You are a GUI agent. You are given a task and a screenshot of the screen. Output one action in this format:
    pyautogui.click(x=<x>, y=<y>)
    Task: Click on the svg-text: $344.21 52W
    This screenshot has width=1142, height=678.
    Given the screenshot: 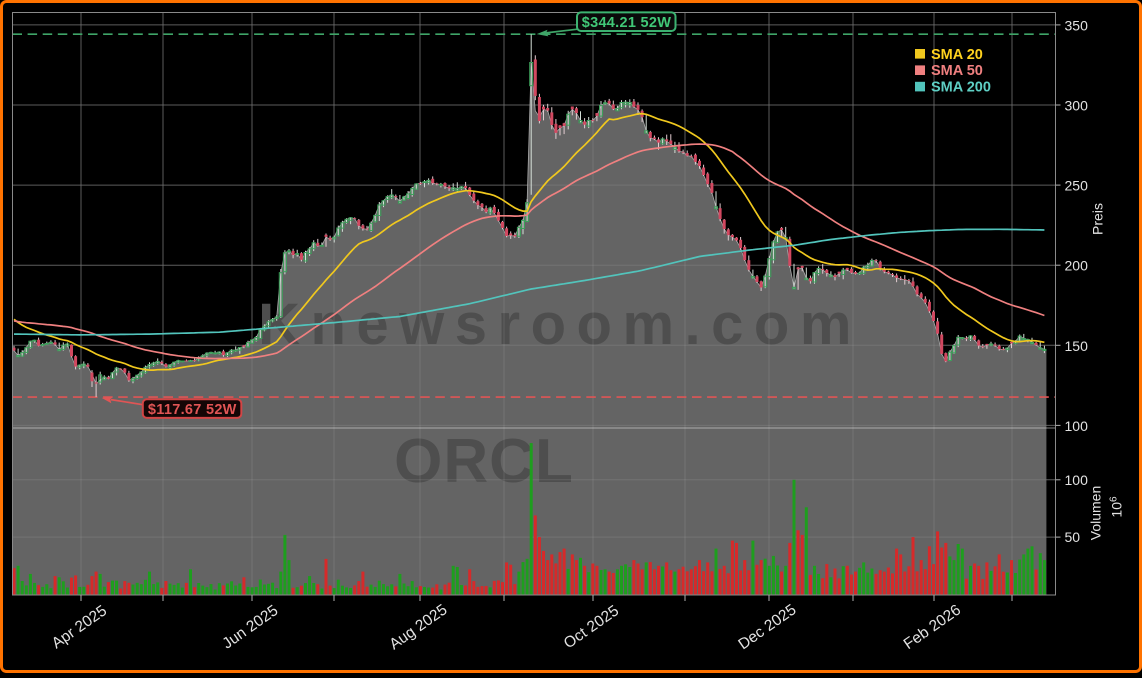 What is the action you would take?
    pyautogui.click(x=627, y=23)
    